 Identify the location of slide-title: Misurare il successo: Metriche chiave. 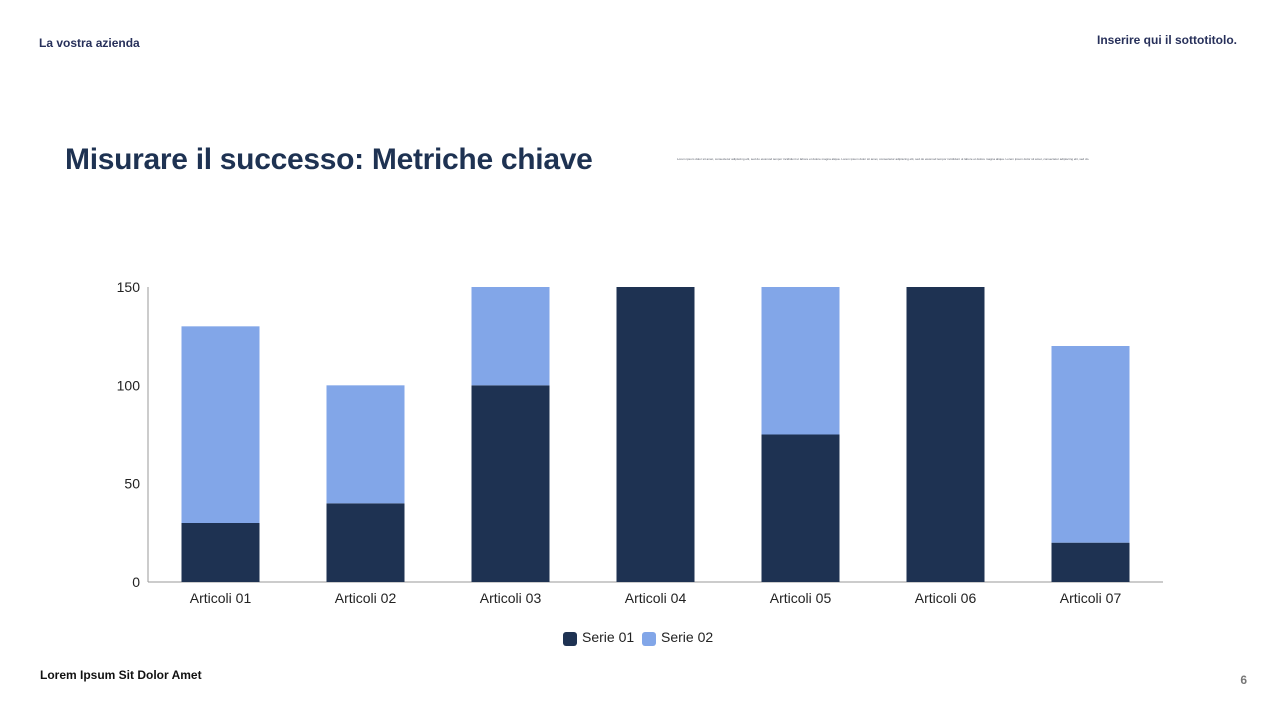
(329, 159).